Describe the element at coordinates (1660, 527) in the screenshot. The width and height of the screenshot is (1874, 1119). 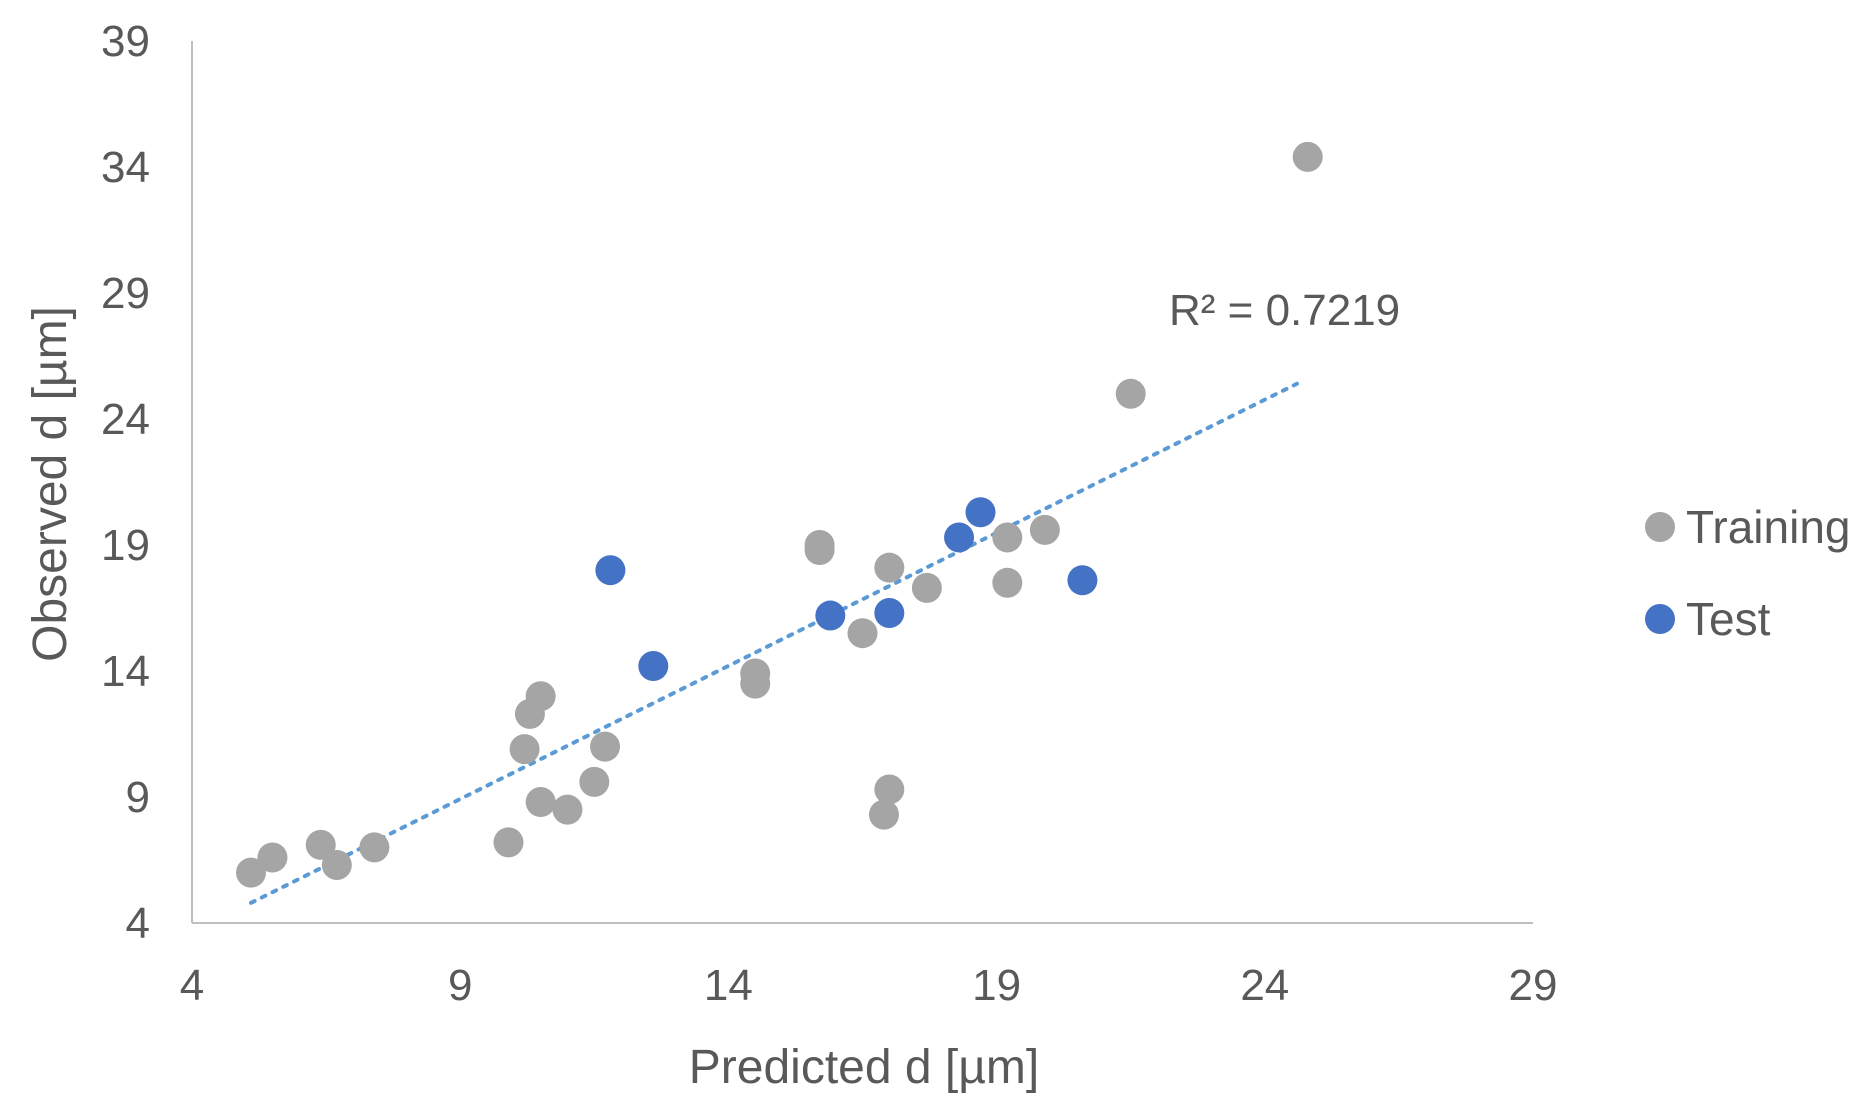
I see `legend-marker-training` at that location.